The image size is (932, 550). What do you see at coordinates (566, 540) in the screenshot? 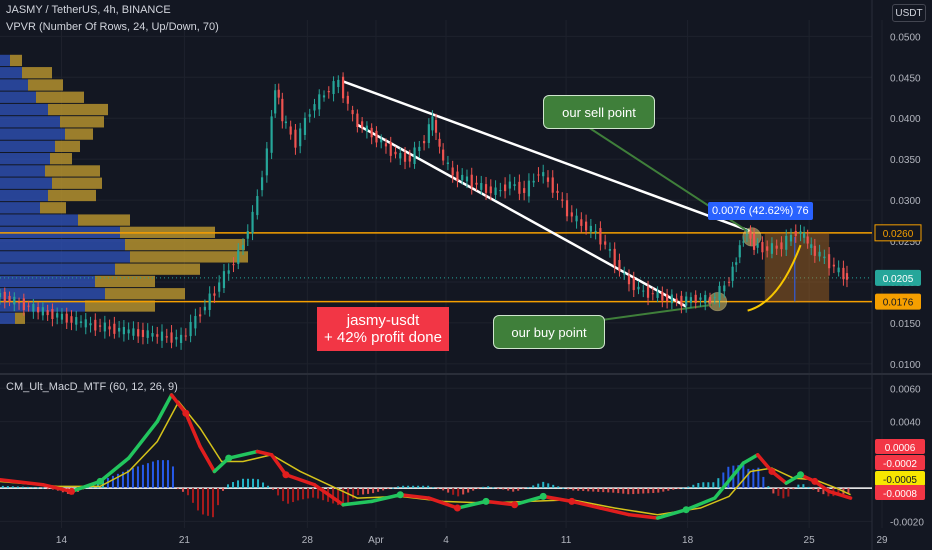
I see `time-tick-label-5: 11` at bounding box center [566, 540].